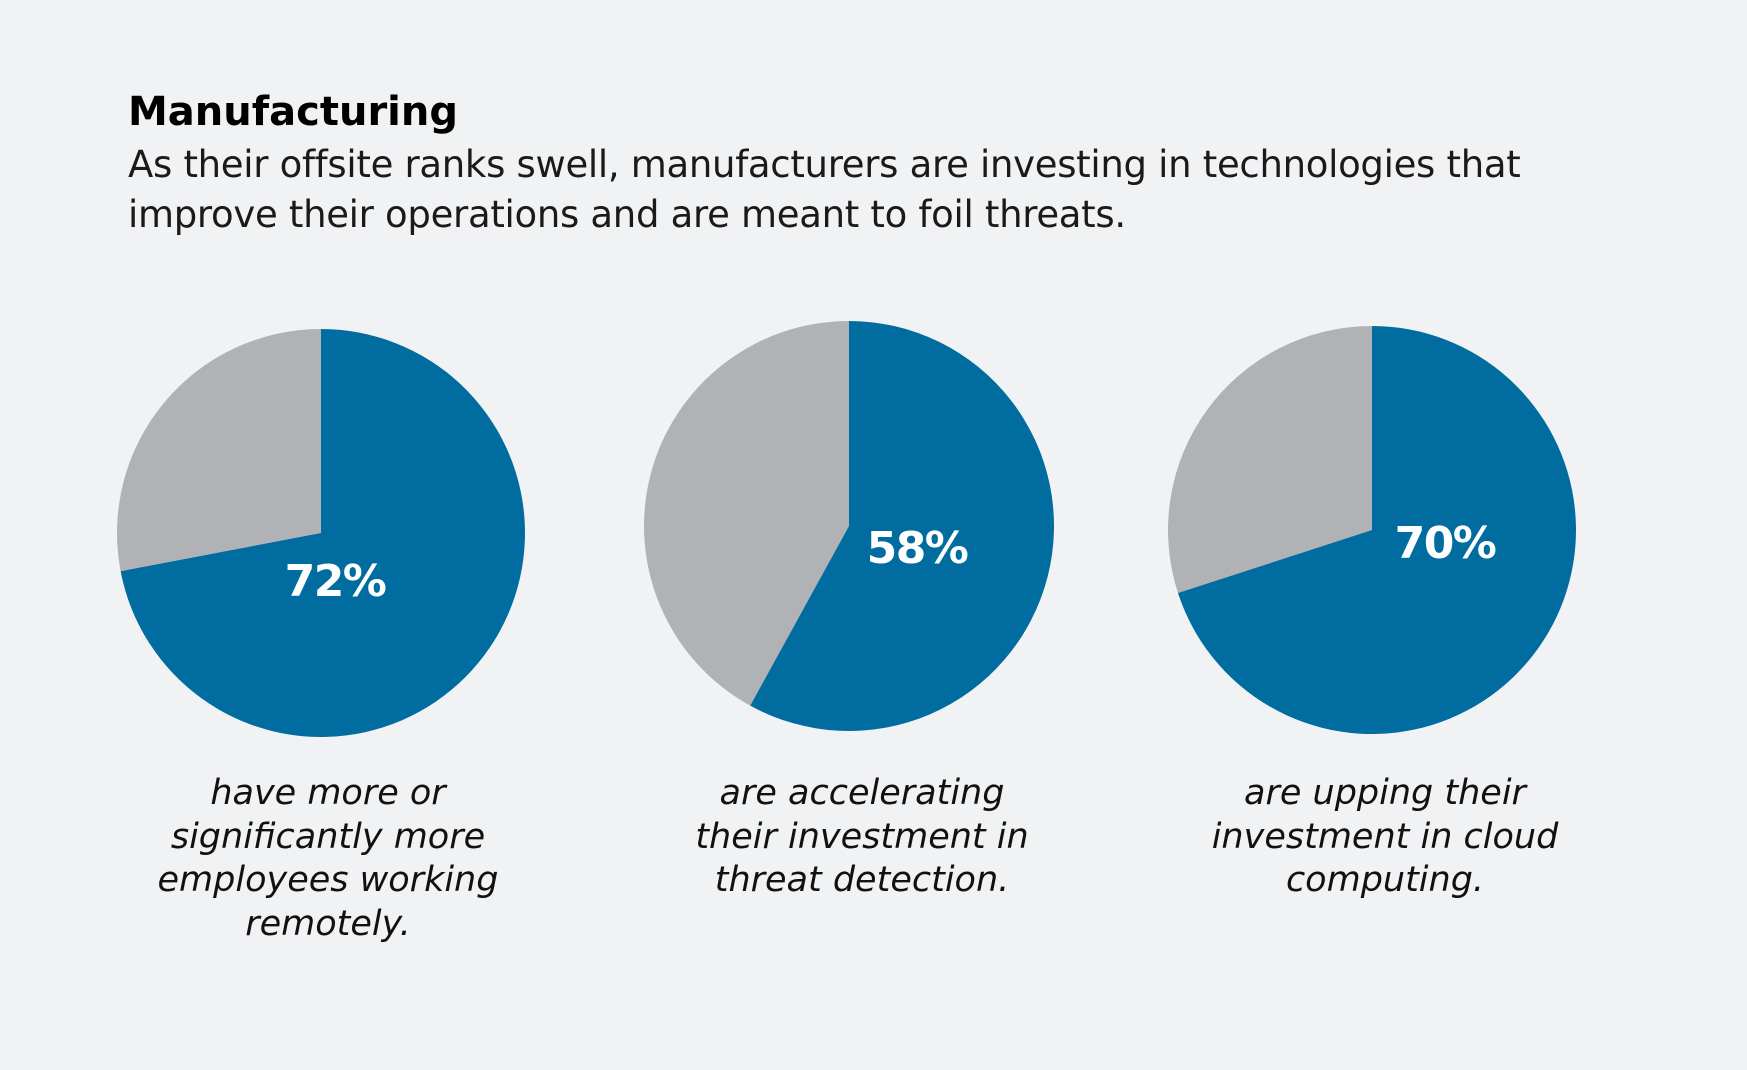 Image resolution: width=1747 pixels, height=1070 pixels. I want to click on pie-3-remainder-slice, so click(1270, 460).